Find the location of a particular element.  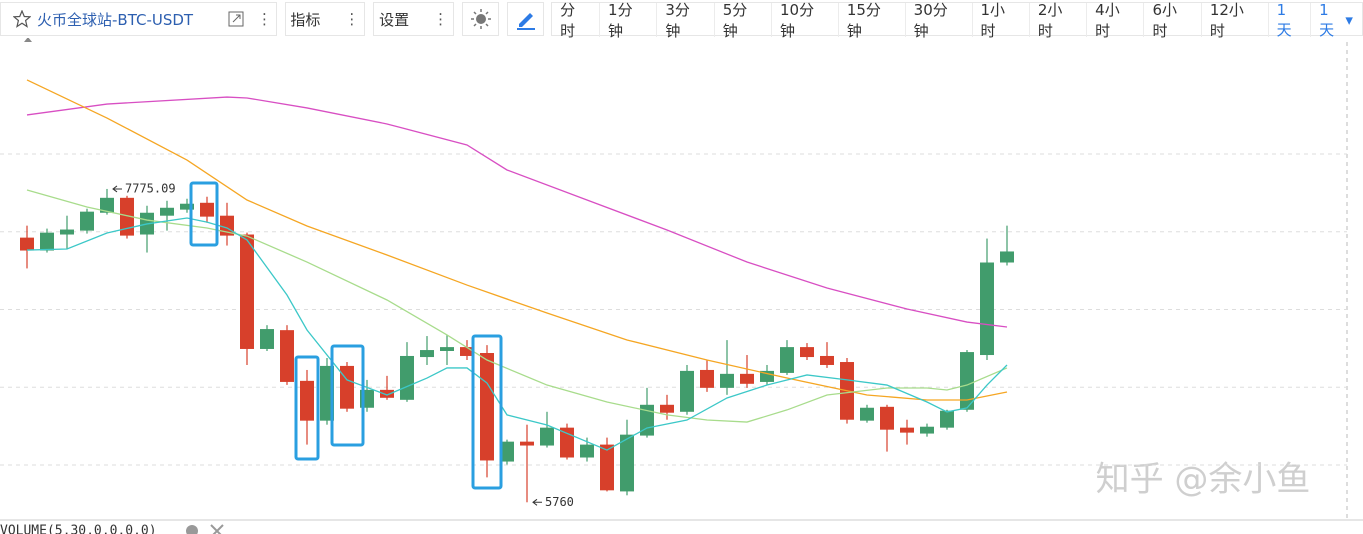

timeframe-option: 分时 is located at coordinates (575, 20).